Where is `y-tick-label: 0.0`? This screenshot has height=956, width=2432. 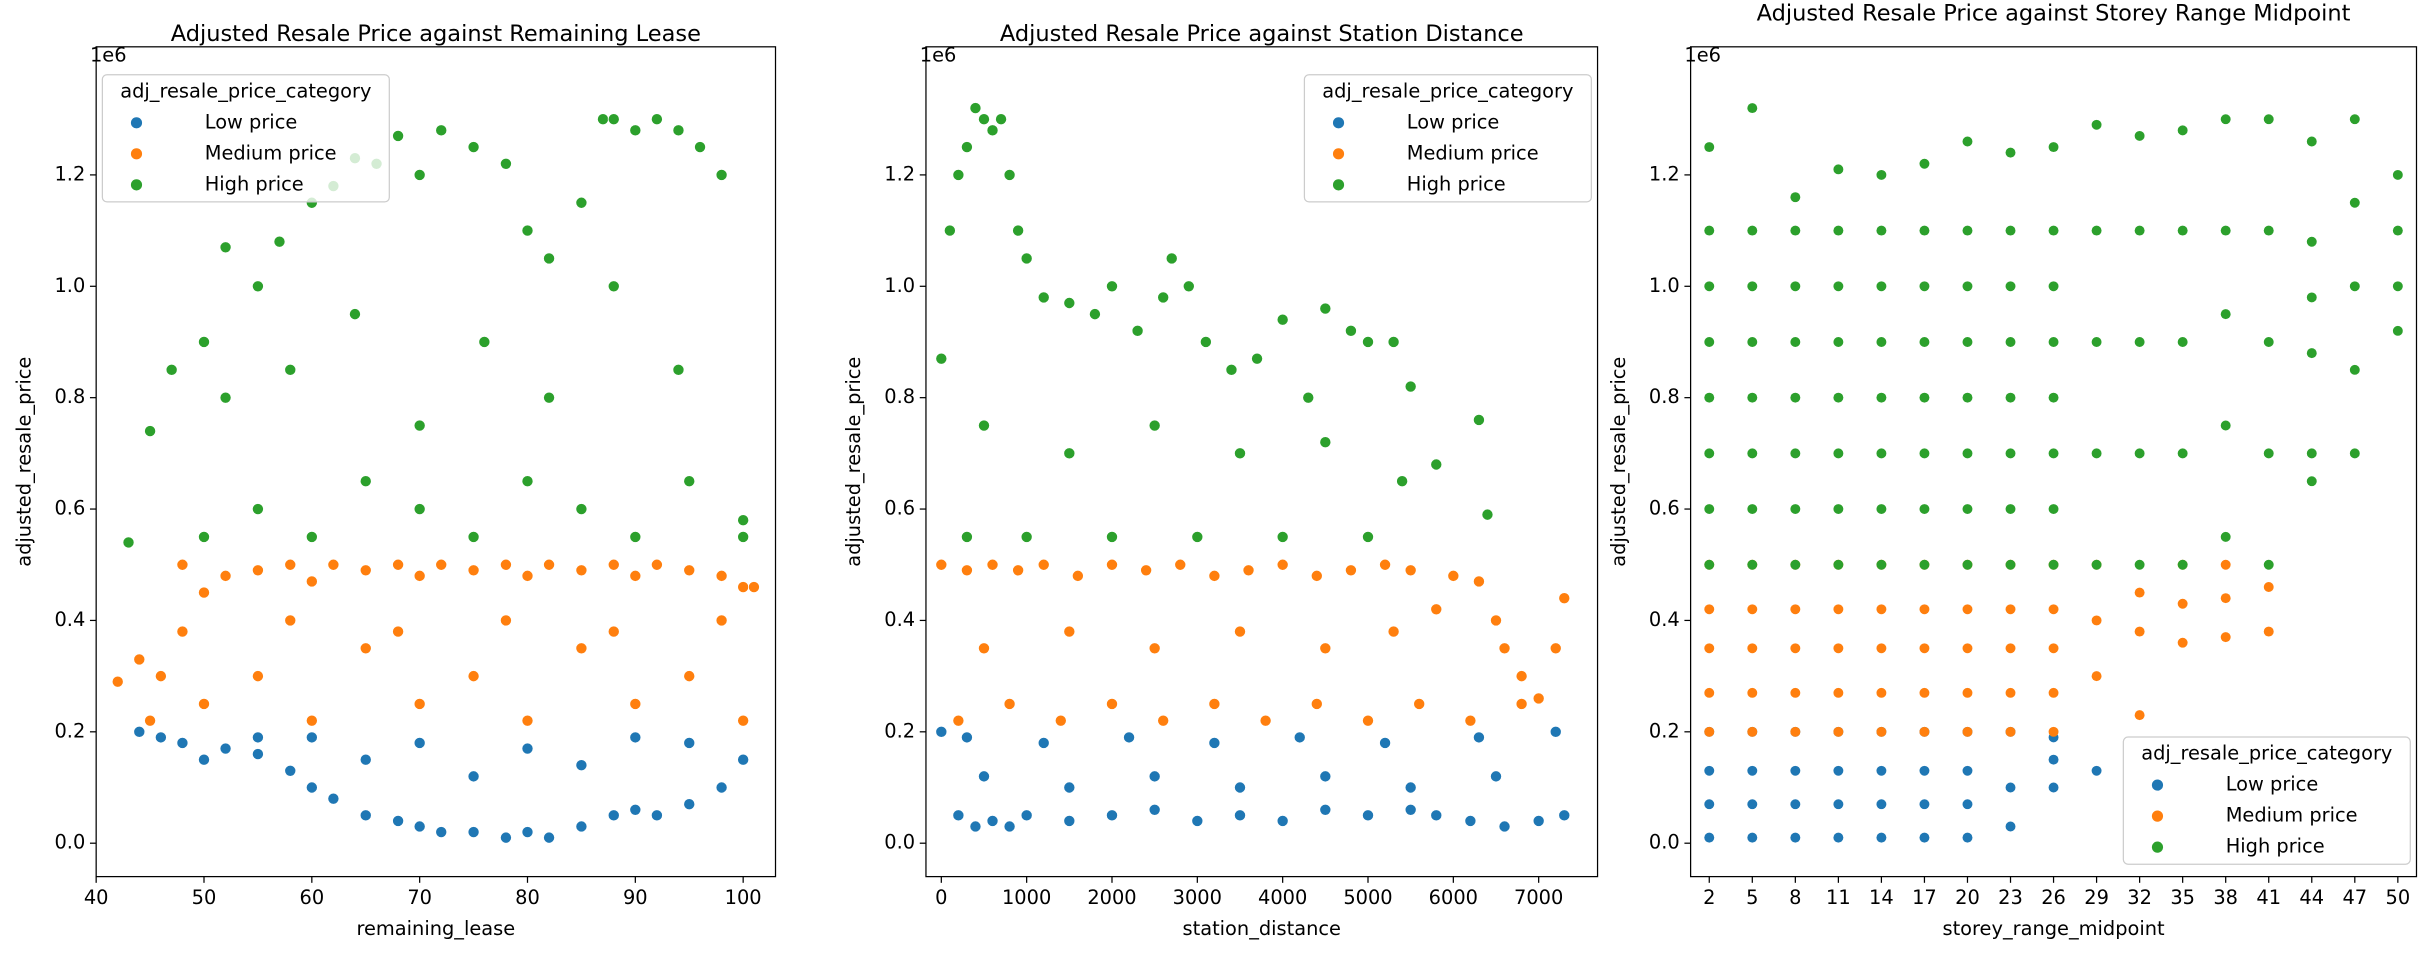
y-tick-label: 0.0 is located at coordinates (899, 842).